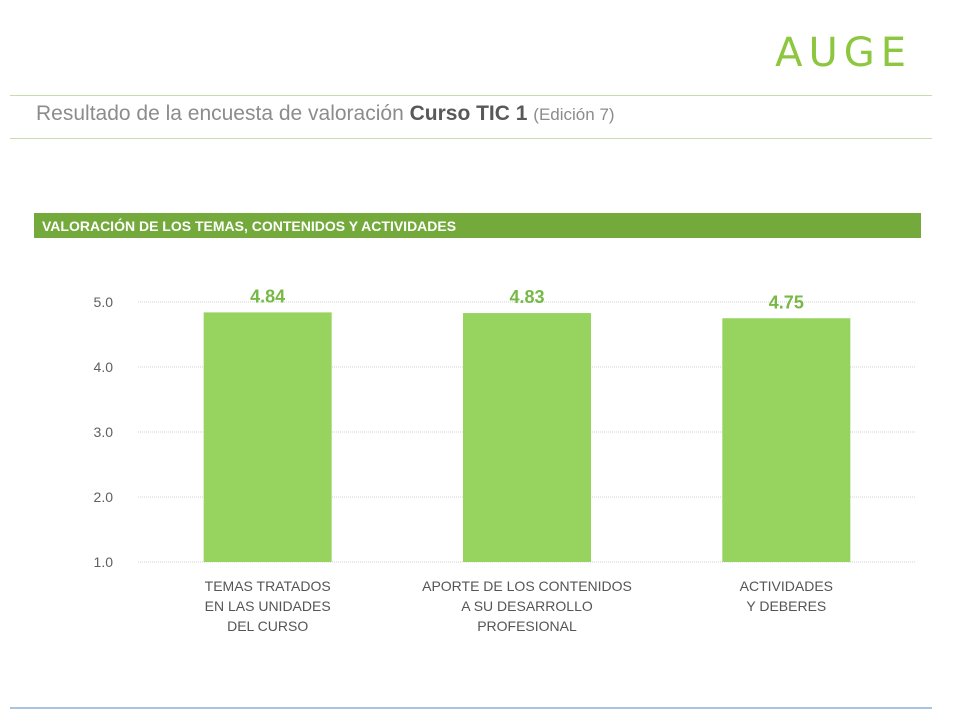  I want to click on category-label: PROFESIONAL, so click(527, 626).